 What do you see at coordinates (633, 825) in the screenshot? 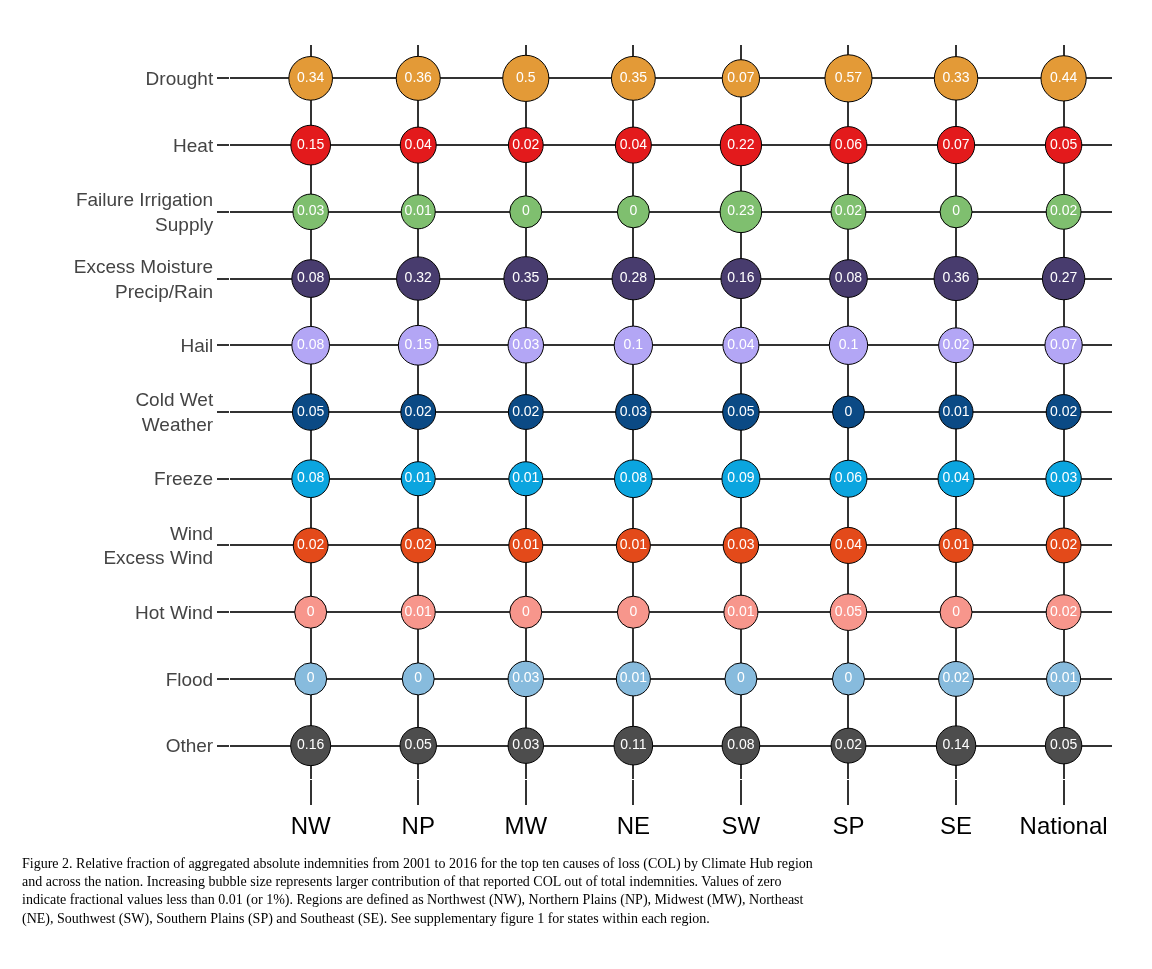
I see `x-tick-label: NE` at bounding box center [633, 825].